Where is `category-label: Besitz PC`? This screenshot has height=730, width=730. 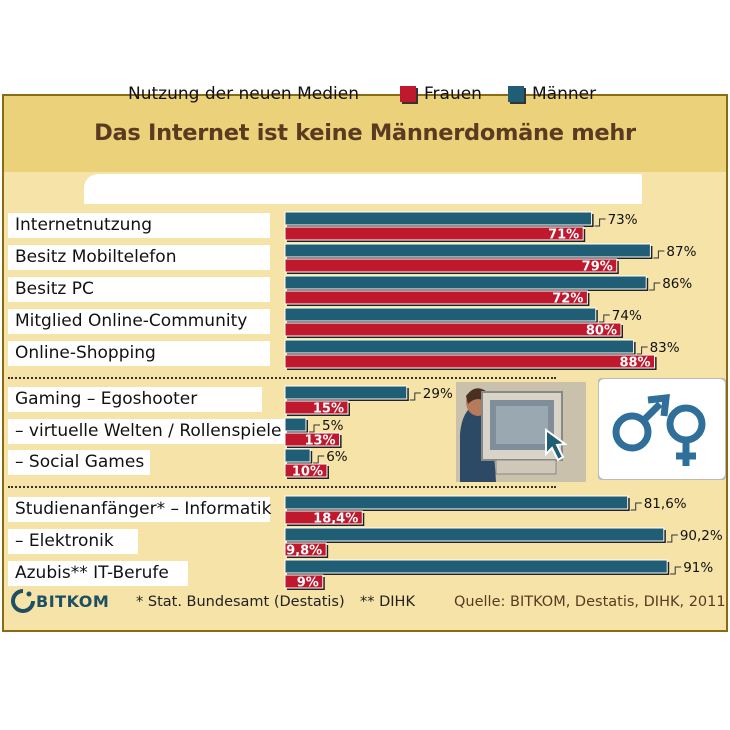
category-label: Besitz PC is located at coordinates (139, 289).